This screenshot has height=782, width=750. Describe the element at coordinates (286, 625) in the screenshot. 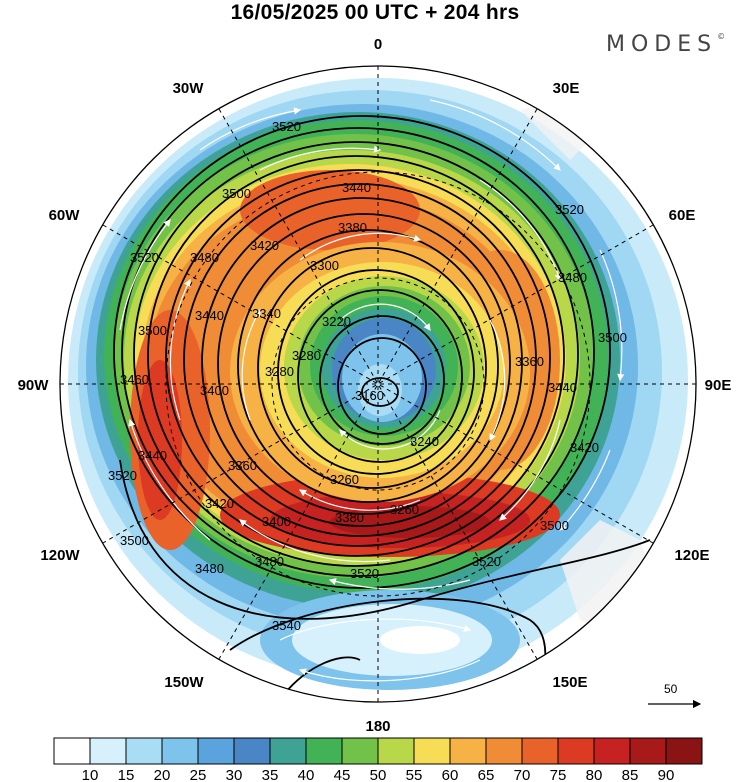

I see `contour-label: 3540` at that location.